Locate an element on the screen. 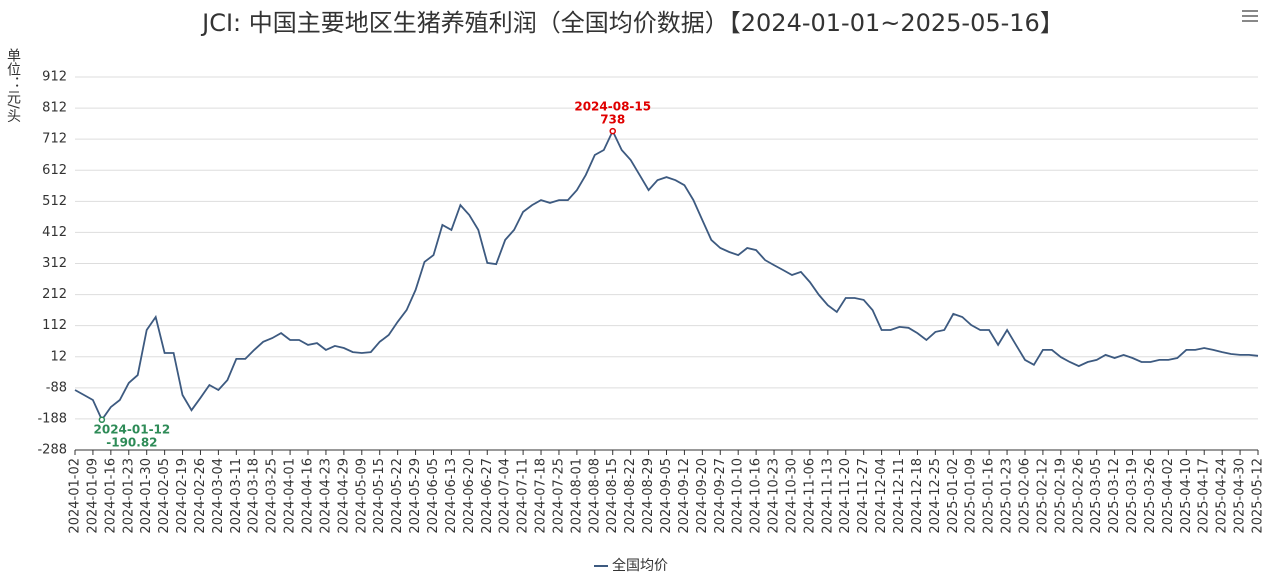  x-tick-label: 2024-07-11 is located at coordinates (523, 496).